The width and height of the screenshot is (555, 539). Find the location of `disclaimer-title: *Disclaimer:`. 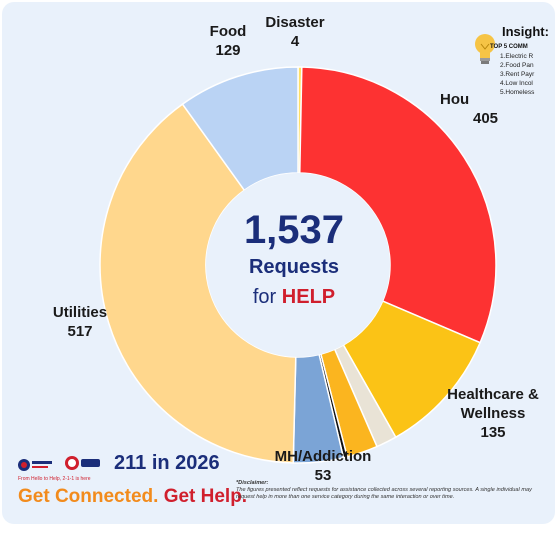

disclaimer-title: *Disclaimer: is located at coordinates (252, 483).